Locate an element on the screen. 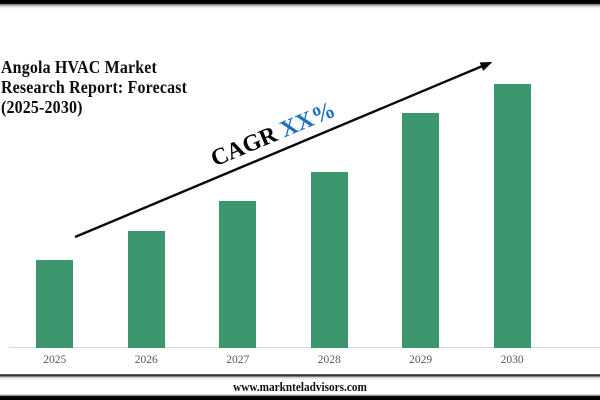 This screenshot has width=600, height=400. x-axis-label-2025: 2025 is located at coordinates (55, 359).